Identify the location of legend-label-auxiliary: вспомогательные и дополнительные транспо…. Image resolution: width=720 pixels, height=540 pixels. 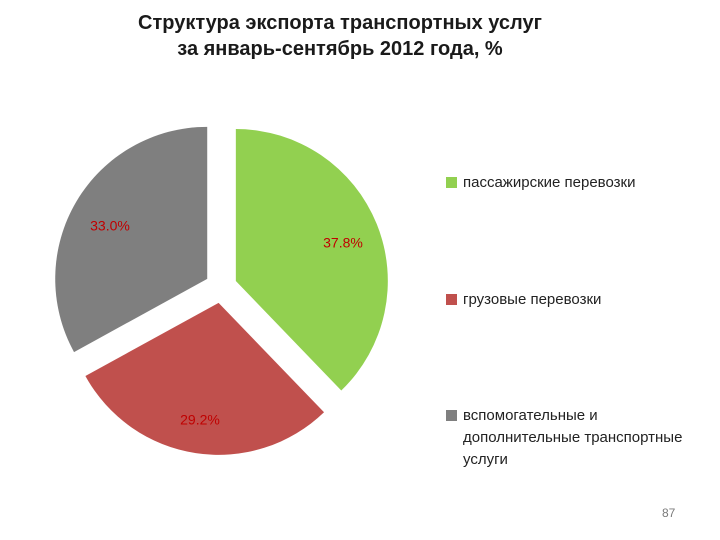
(573, 437).